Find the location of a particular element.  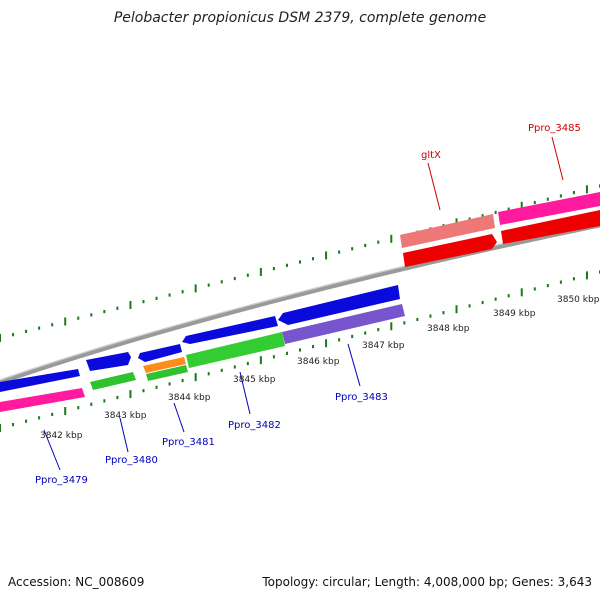

kbp-label: 3843 kbp is located at coordinates (125, 416).